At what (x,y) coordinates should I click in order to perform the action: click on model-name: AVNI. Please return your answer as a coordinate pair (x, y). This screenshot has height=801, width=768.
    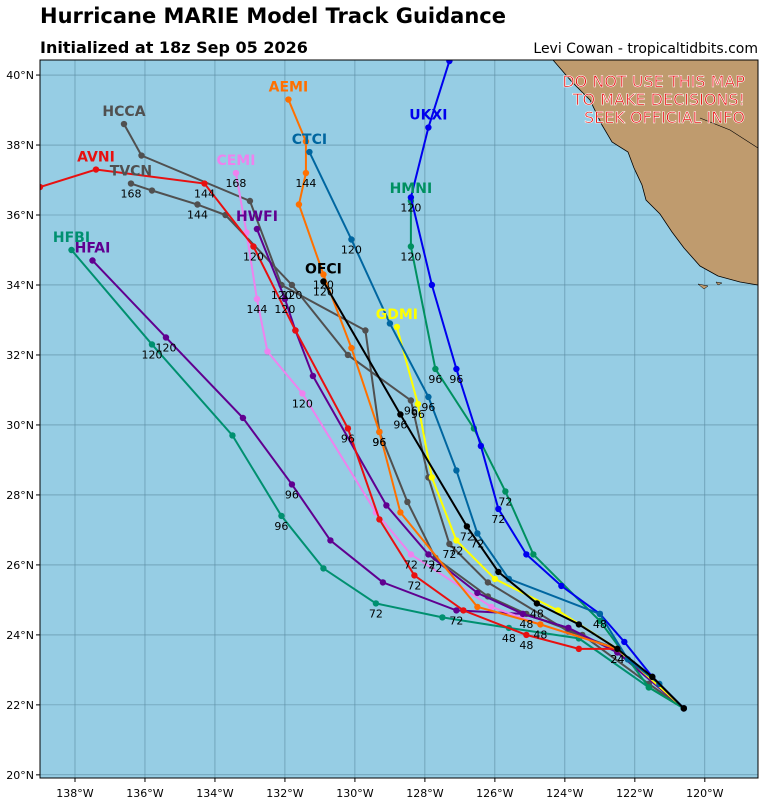
    Looking at the image, I should click on (96, 158).